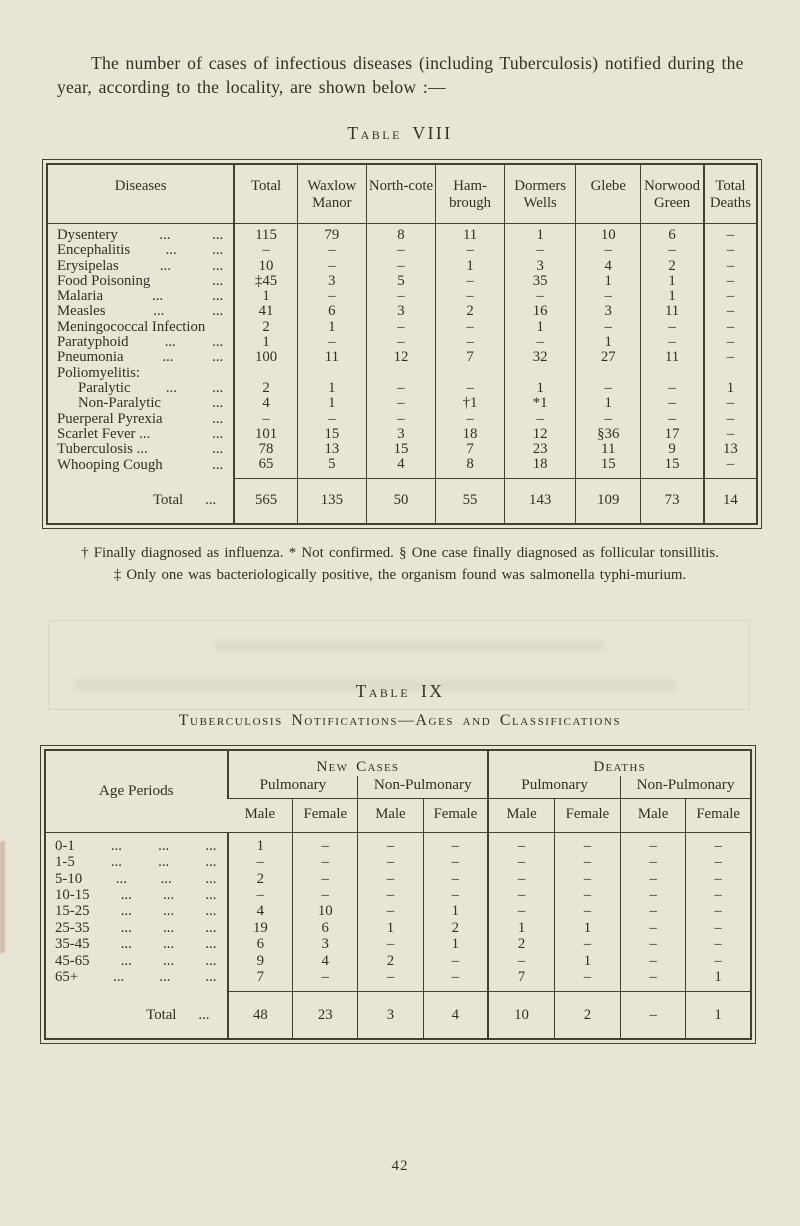 The width and height of the screenshot is (800, 1226). I want to click on value-cell: 109, so click(608, 500).